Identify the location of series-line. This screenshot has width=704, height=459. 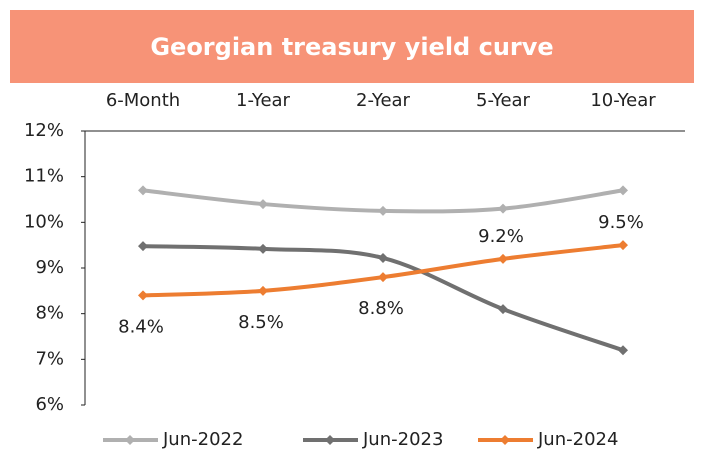
(383, 270).